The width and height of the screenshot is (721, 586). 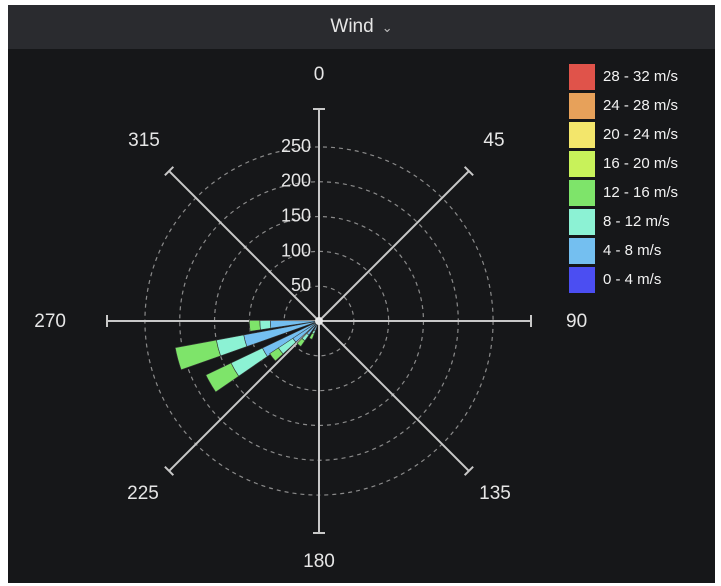 I want to click on legend-label: 28 - 32 m/s, so click(x=641, y=76).